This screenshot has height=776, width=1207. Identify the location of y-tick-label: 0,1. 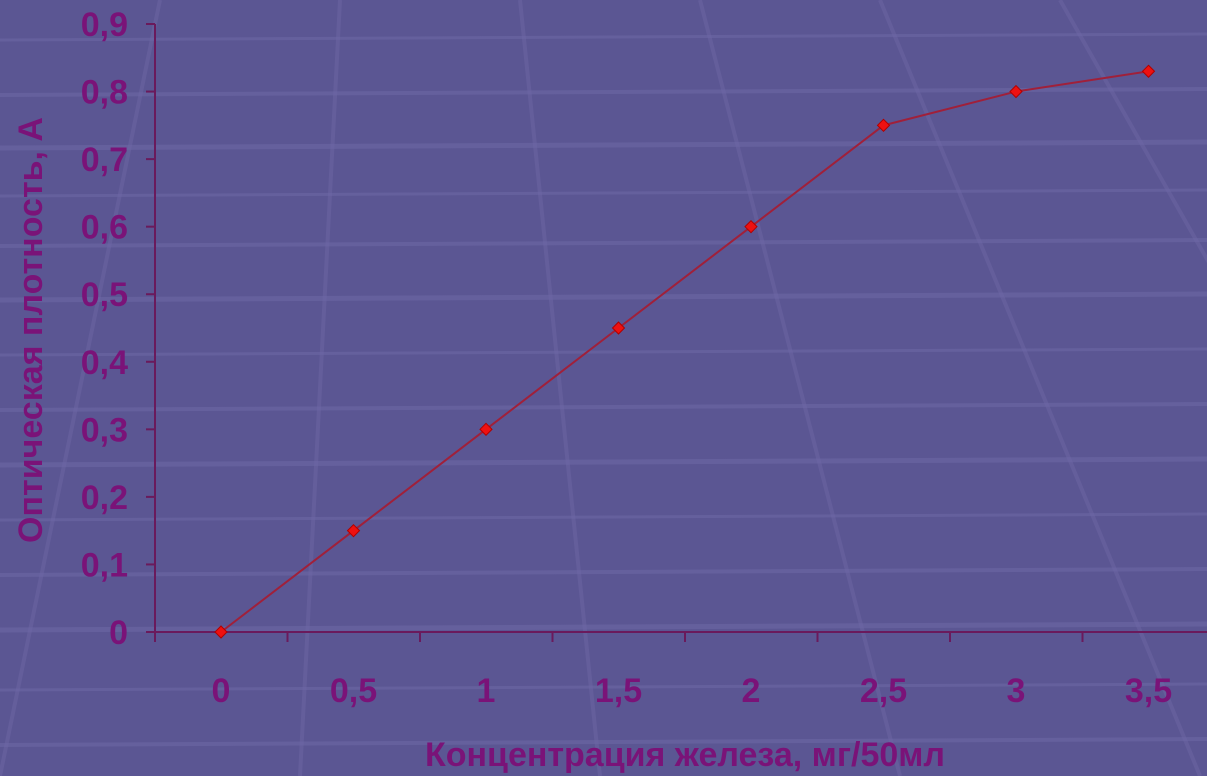
(104, 565).